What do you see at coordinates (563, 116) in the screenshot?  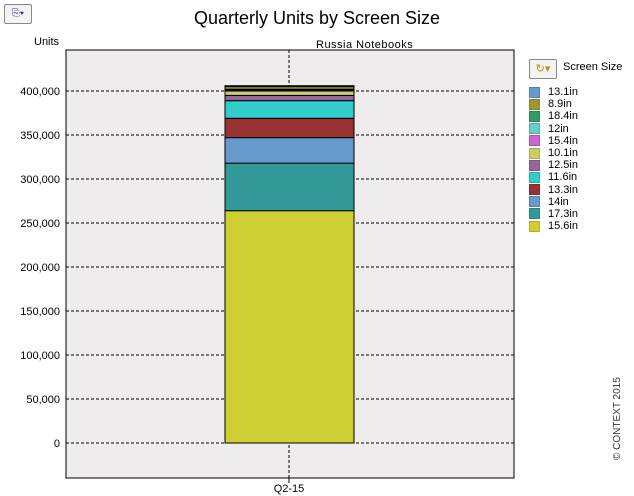 I see `legend-label: 18.4in` at bounding box center [563, 116].